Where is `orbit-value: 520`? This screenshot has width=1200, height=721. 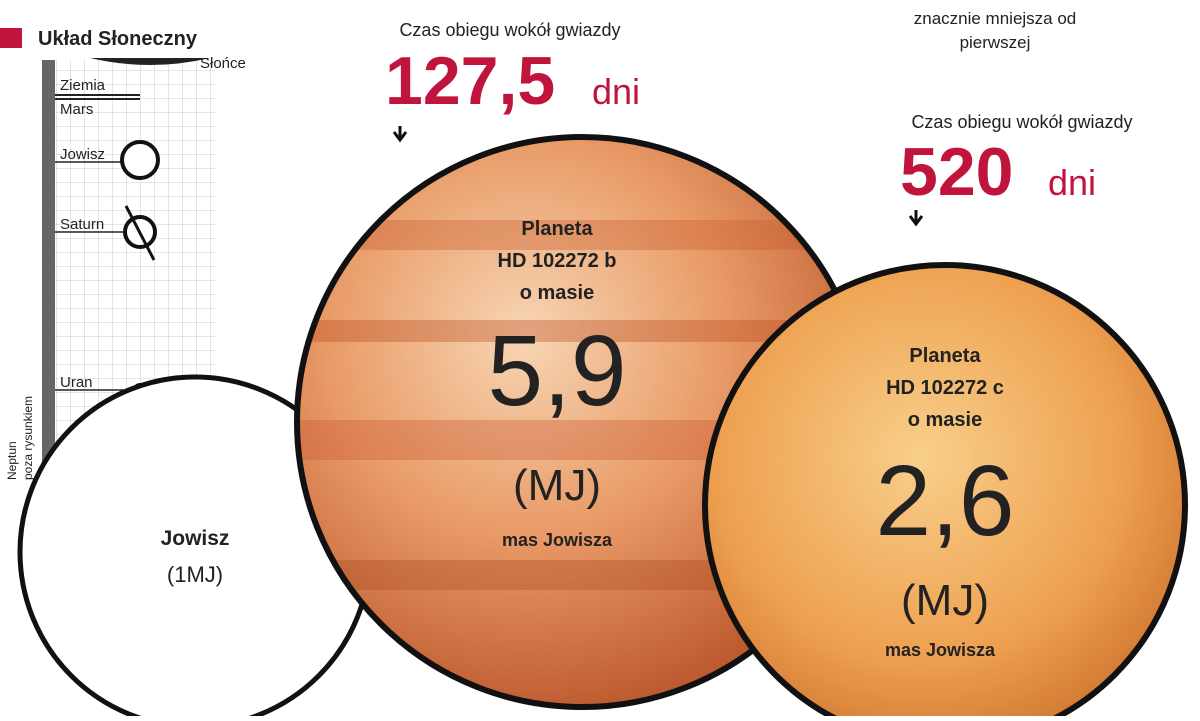
orbit-value: 520 is located at coordinates (956, 172).